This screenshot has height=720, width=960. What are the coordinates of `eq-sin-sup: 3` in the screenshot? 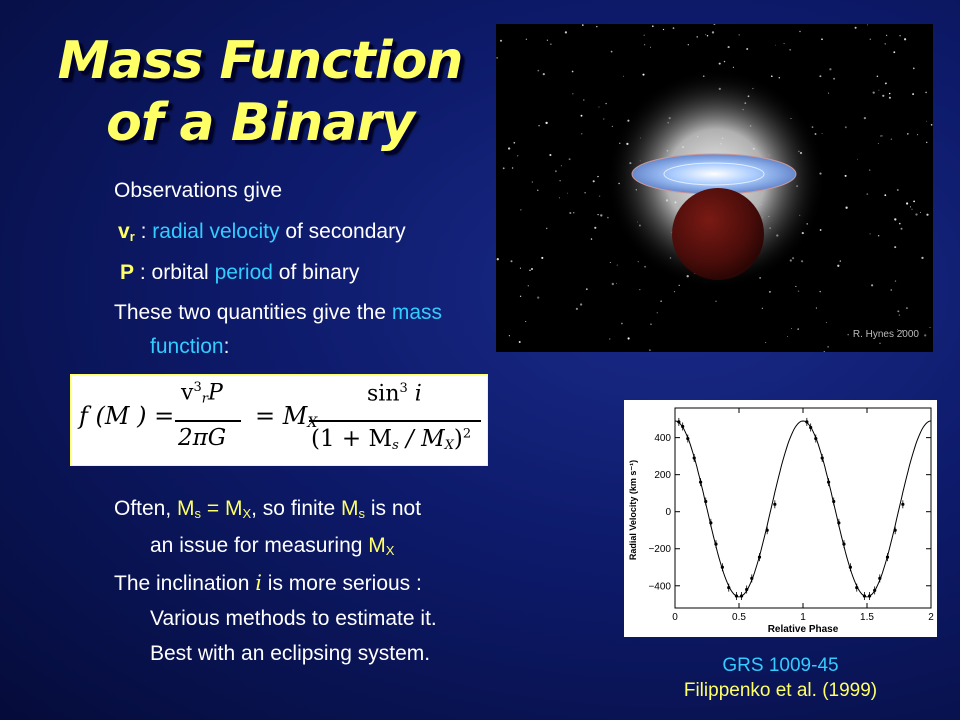 It's located at (403, 388).